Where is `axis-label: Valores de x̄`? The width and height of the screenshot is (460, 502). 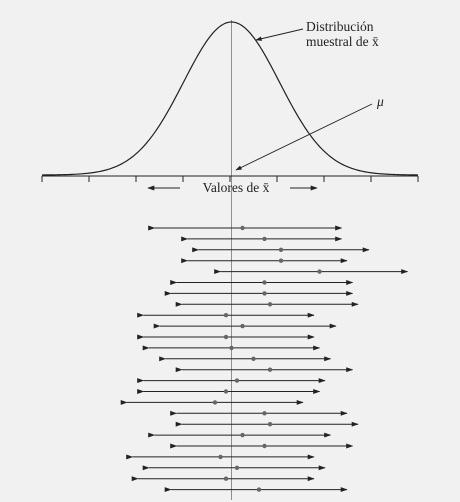
axis-label: Valores de x̄ is located at coordinates (236, 187).